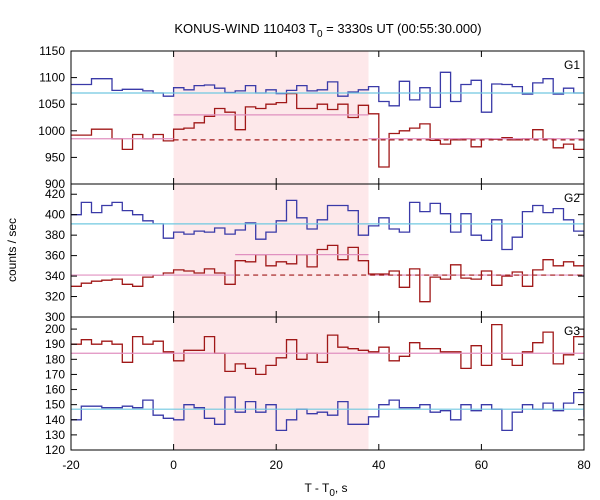 Image resolution: width=600 pixels, height=500 pixels. Describe the element at coordinates (55, 256) in the screenshot. I see `panel-g2-ytick-label: 360` at that location.